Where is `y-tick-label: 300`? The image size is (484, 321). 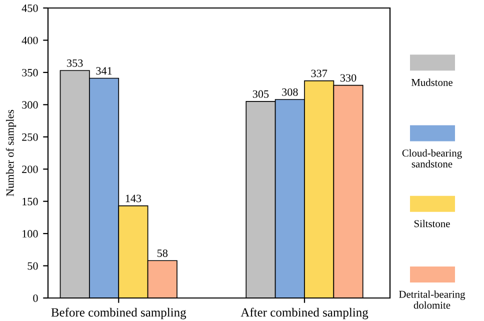
y-tick-label: 300 is located at coordinates (30, 105).